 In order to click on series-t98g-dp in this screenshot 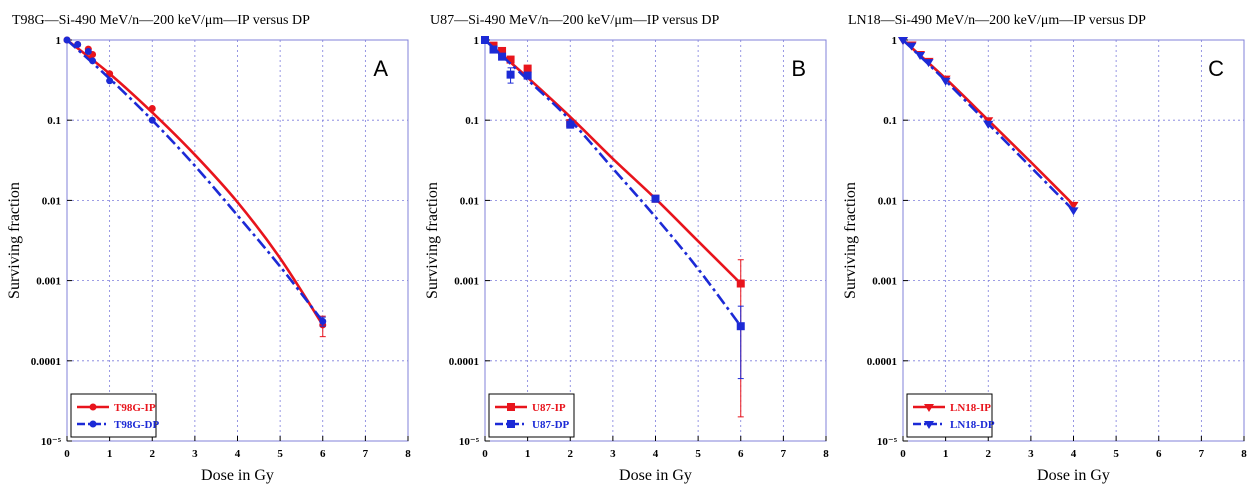, I will do `click(195, 181)`.